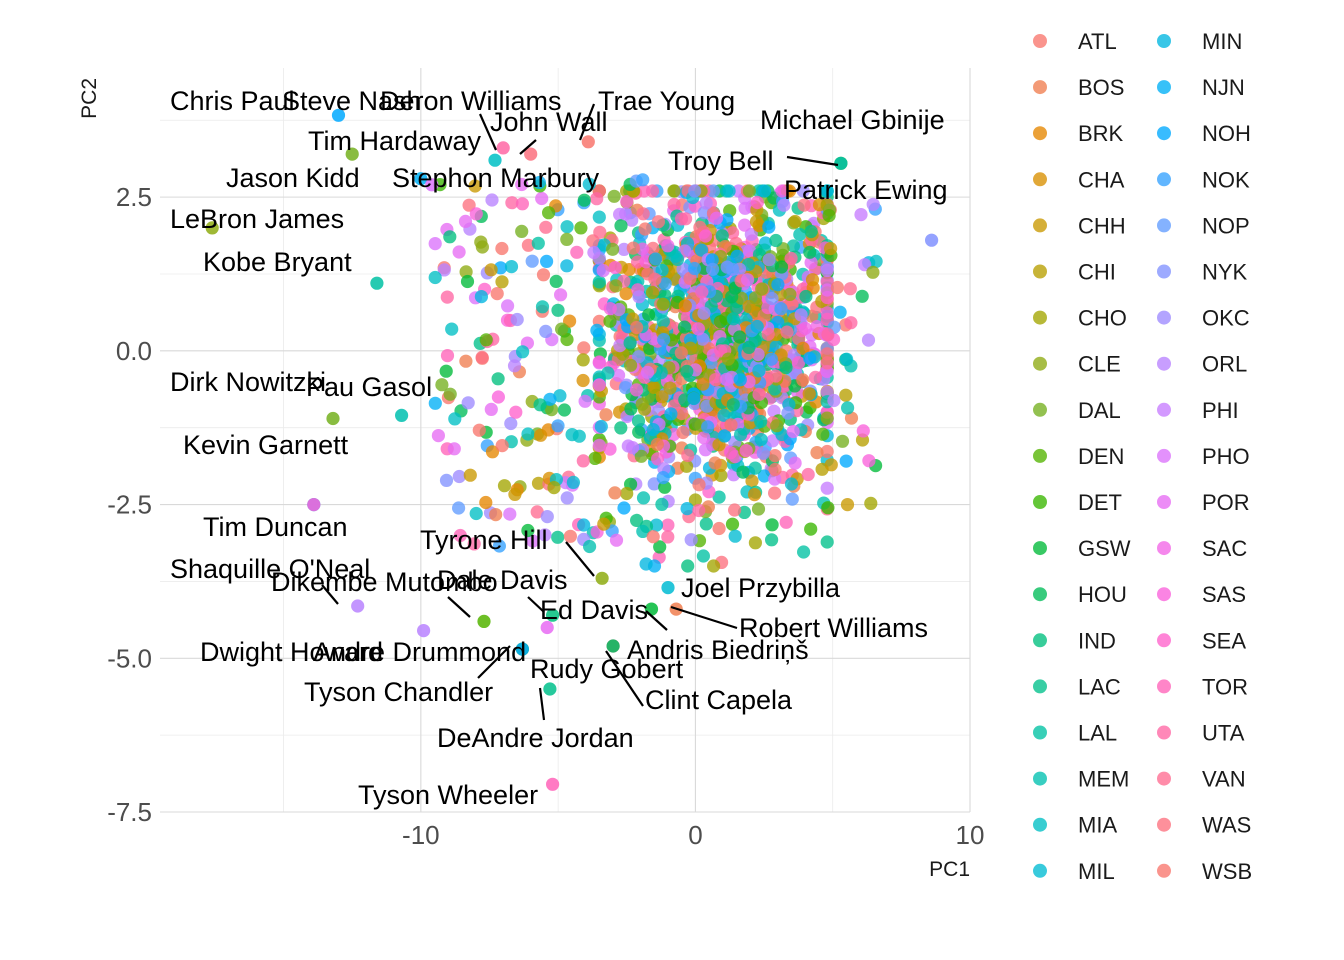 This screenshot has height=960, width=1344. Describe the element at coordinates (270, 569) in the screenshot. I see `point-label: Shaquille O'Neal` at that location.